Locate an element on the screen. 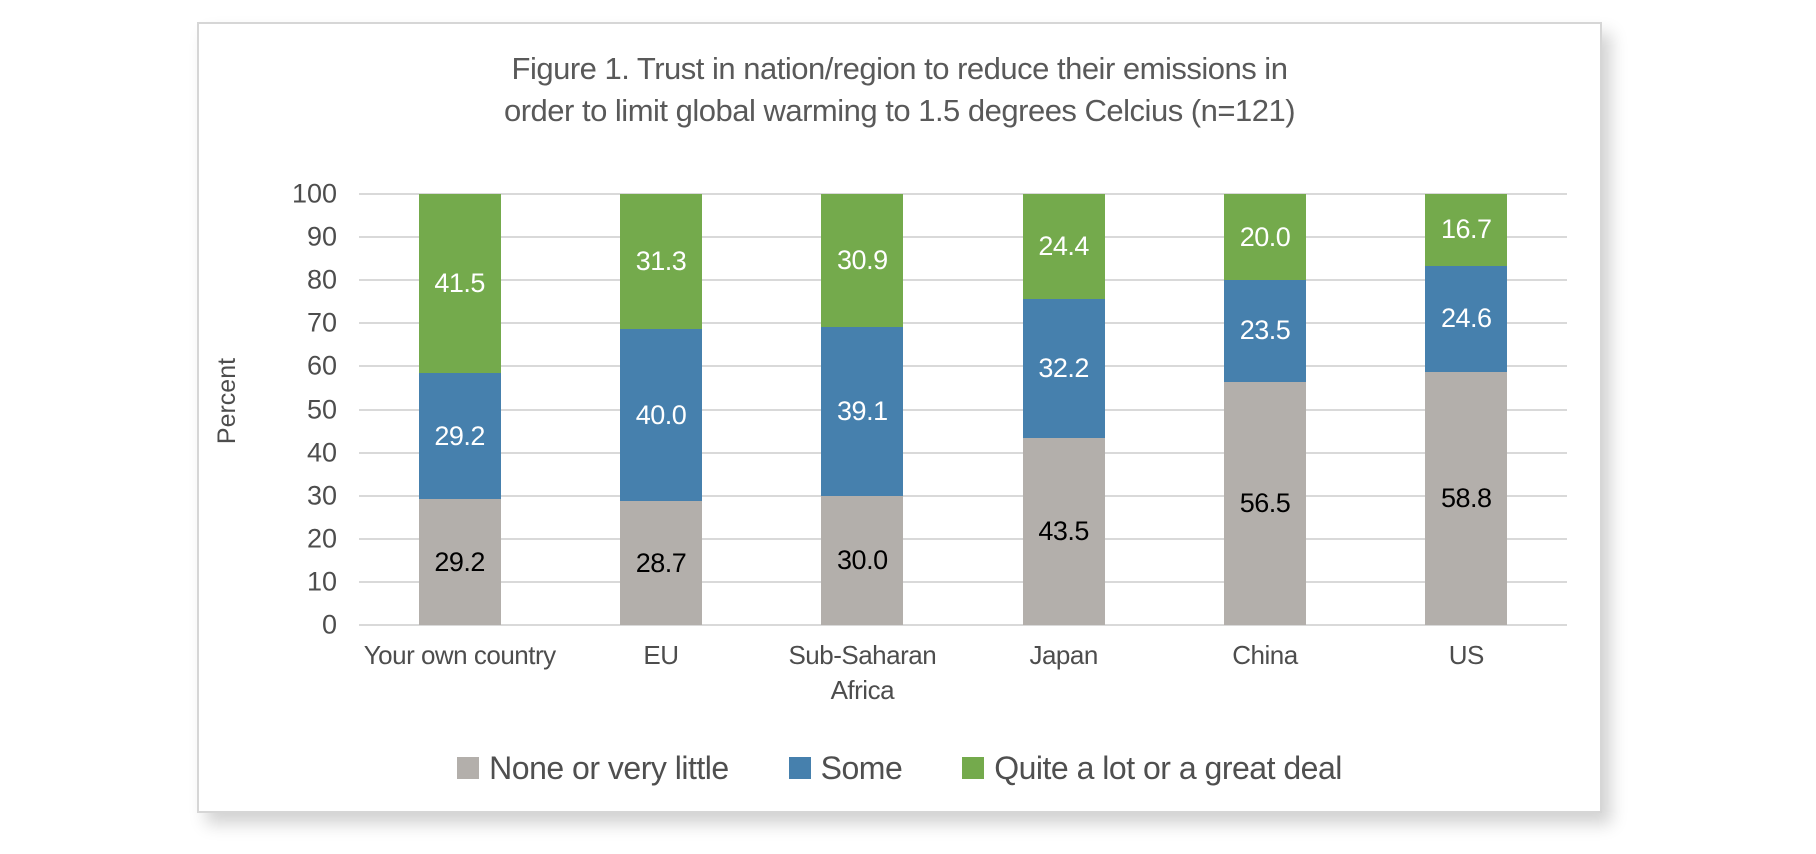 This screenshot has width=1816, height=854. bar-segment: 56.5 is located at coordinates (1264, 503).